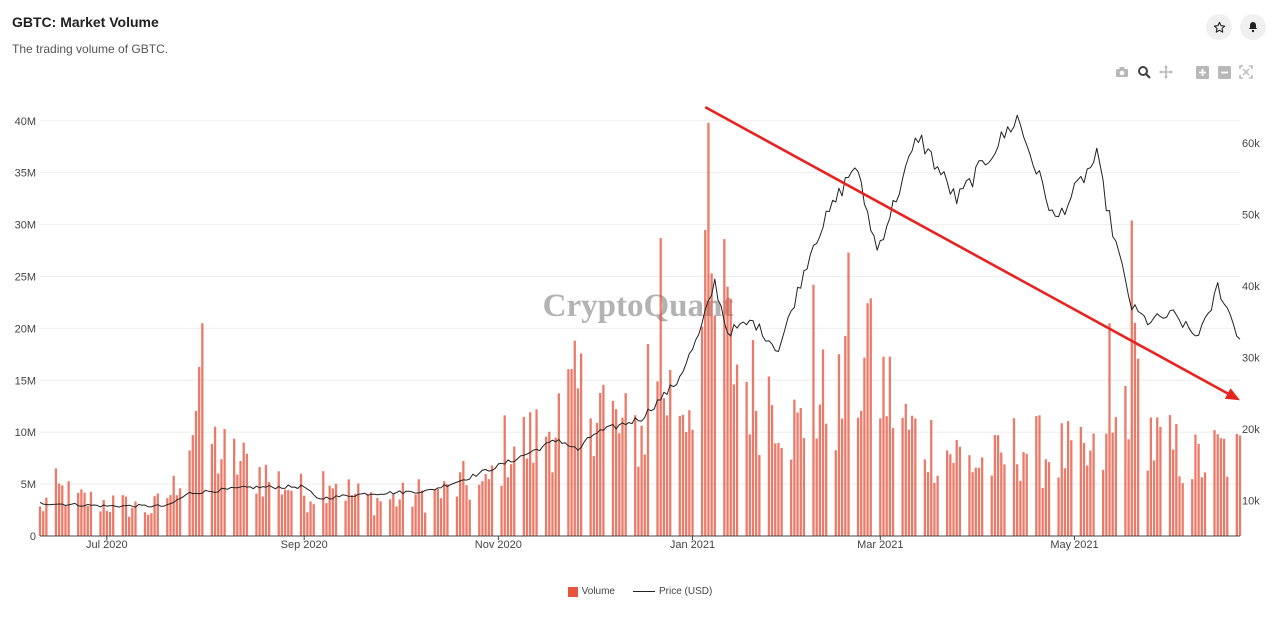  Describe the element at coordinates (1219, 27) in the screenshot. I see `favorite-button` at that location.